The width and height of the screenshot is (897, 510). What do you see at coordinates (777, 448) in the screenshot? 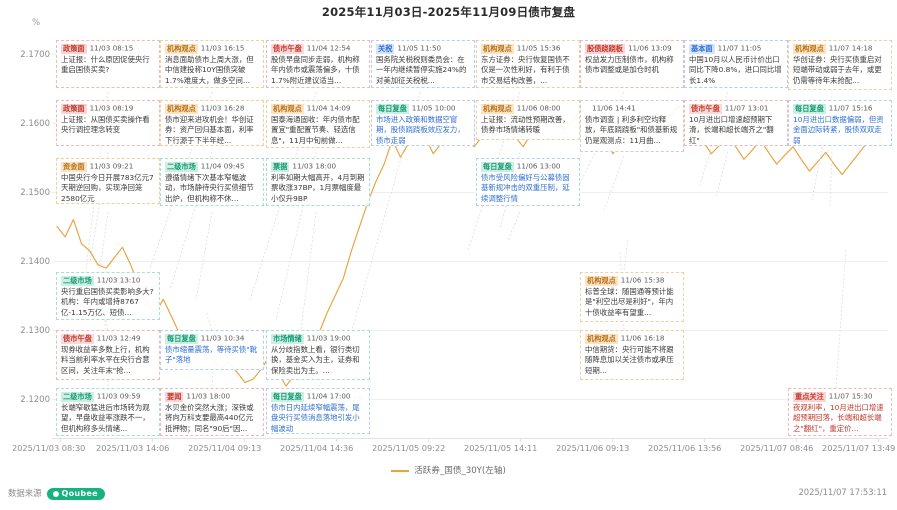
I see `x-tick-label: 2025/11/07 08:46` at bounding box center [777, 448].